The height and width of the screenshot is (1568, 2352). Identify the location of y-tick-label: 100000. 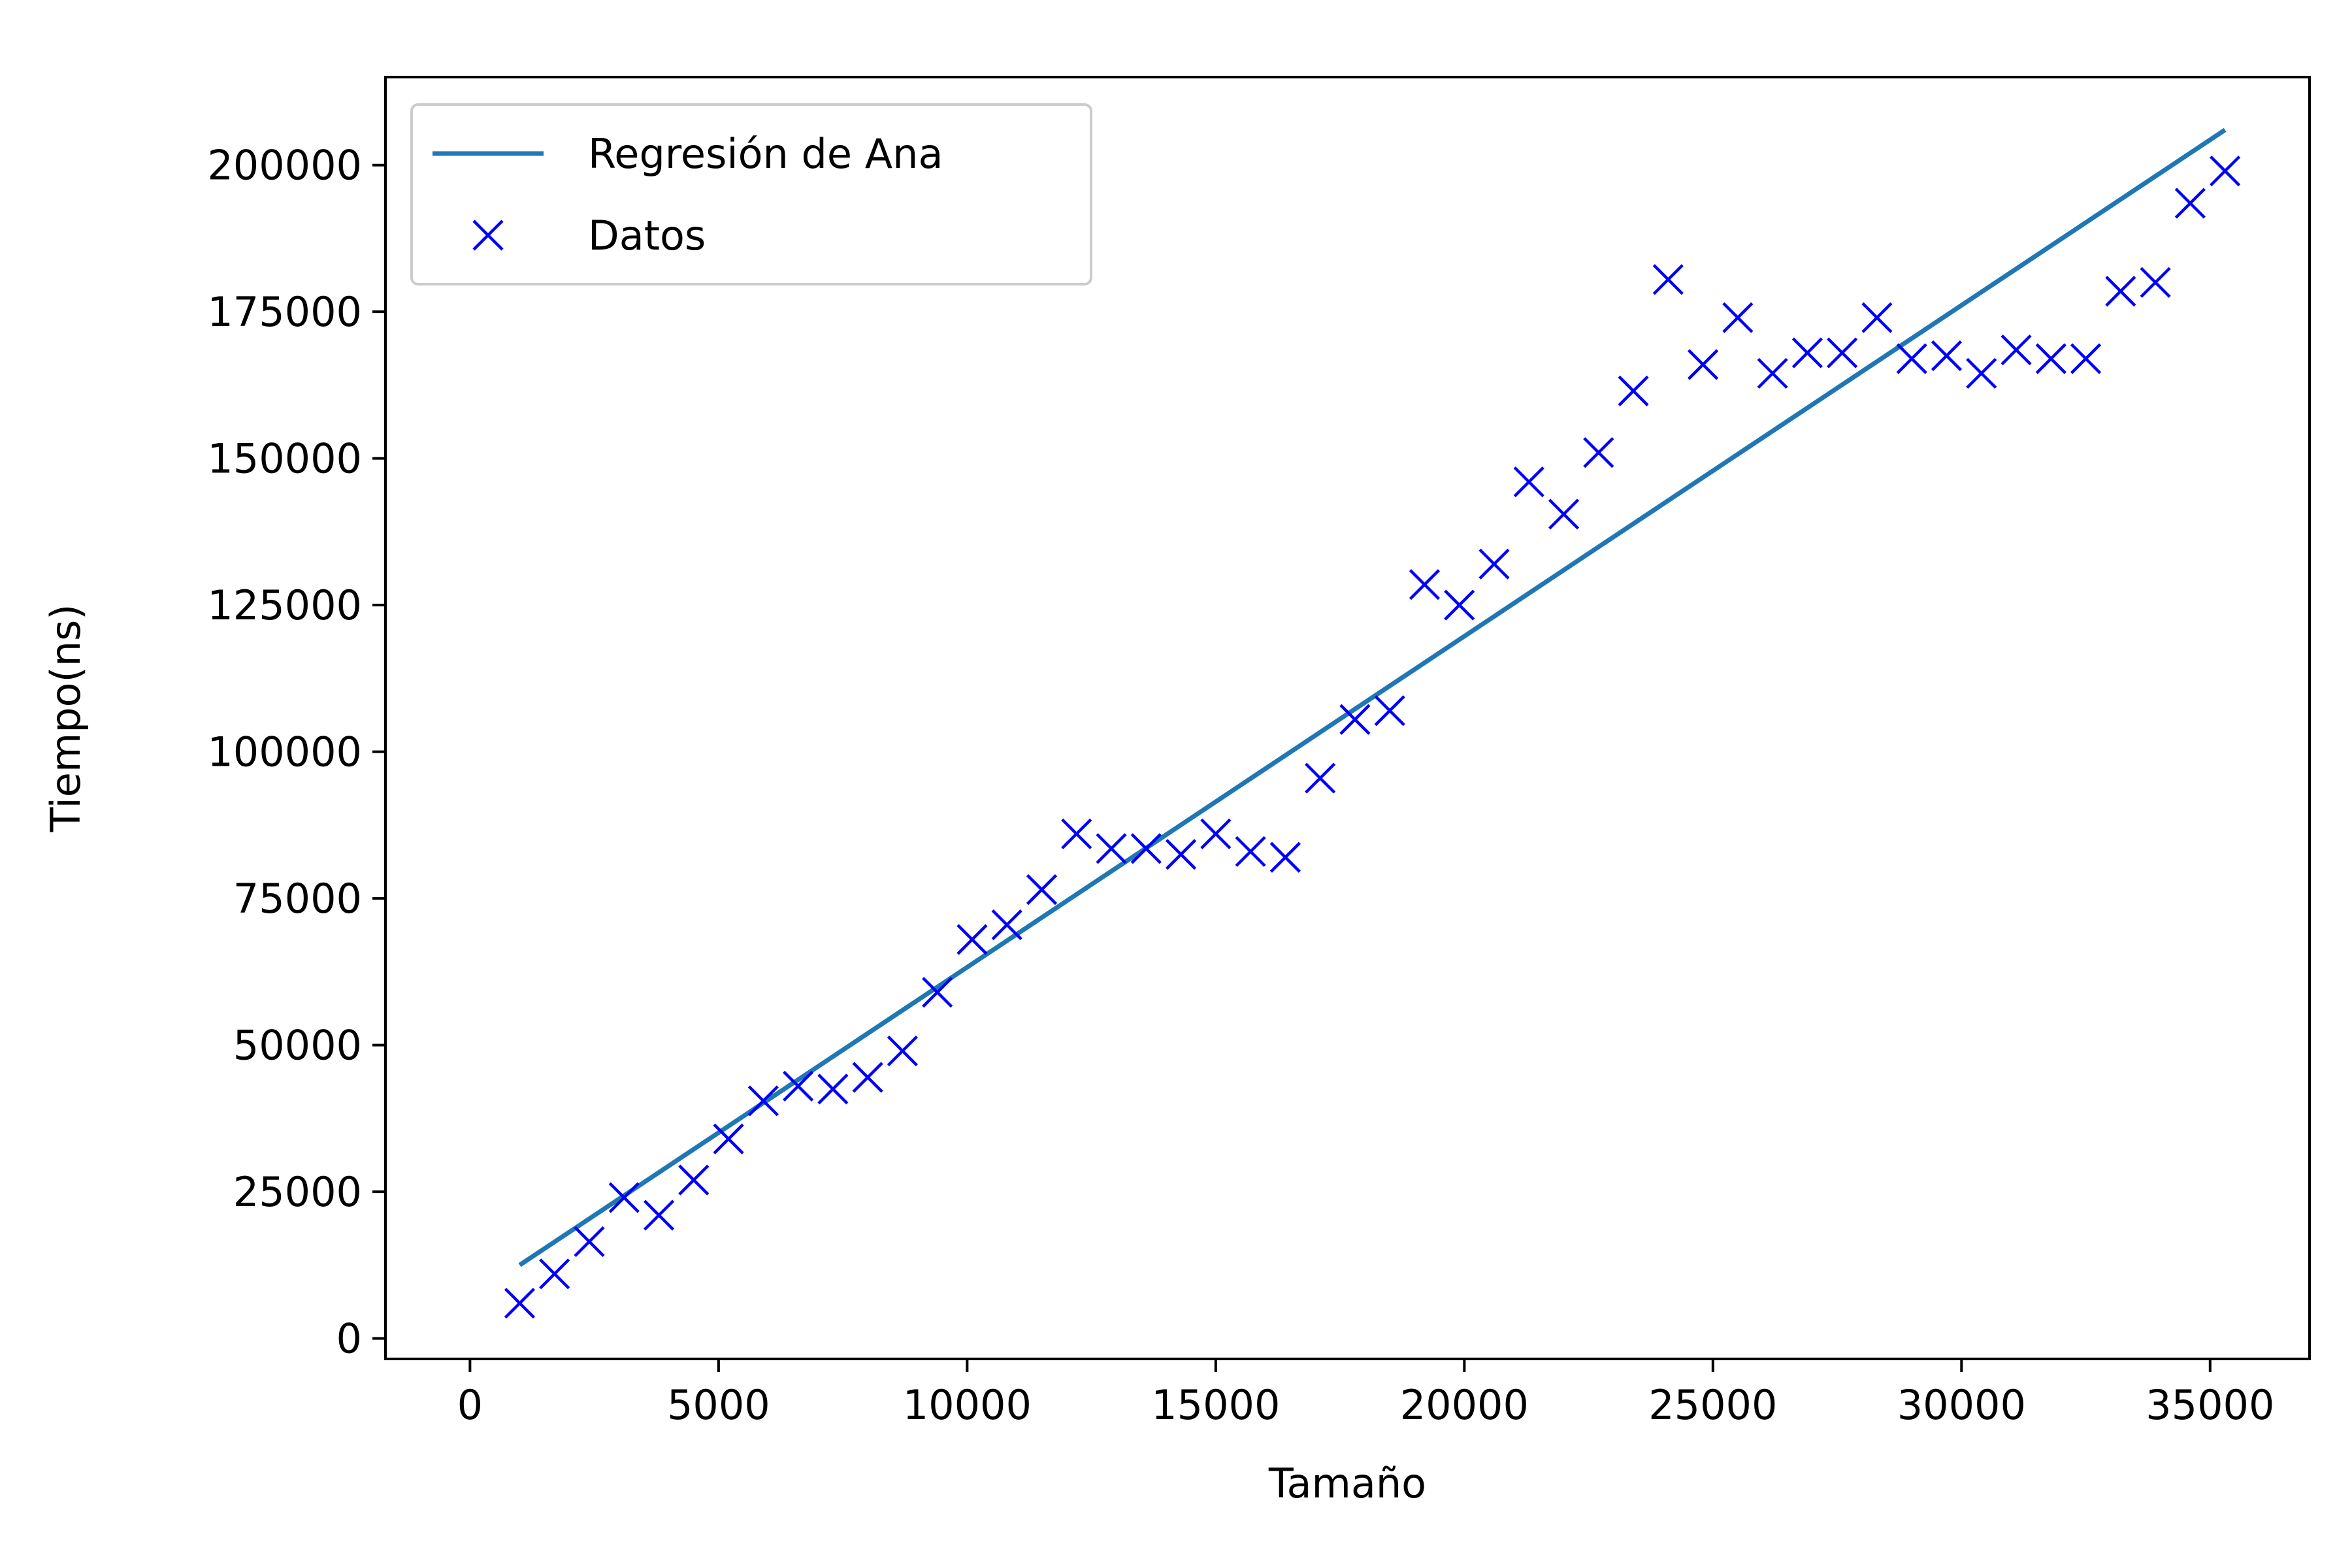
(284, 752).